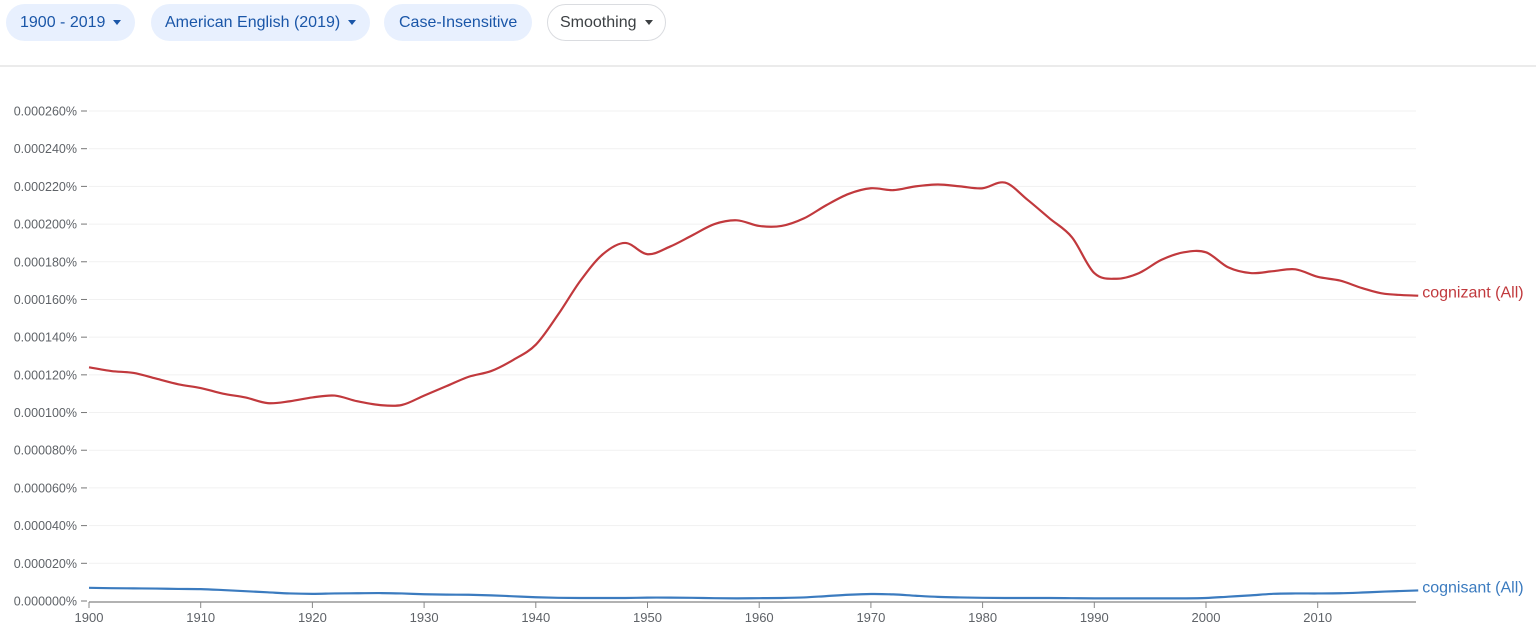  What do you see at coordinates (45, 602) in the screenshot?
I see `y-tick-label: 0.000000%` at bounding box center [45, 602].